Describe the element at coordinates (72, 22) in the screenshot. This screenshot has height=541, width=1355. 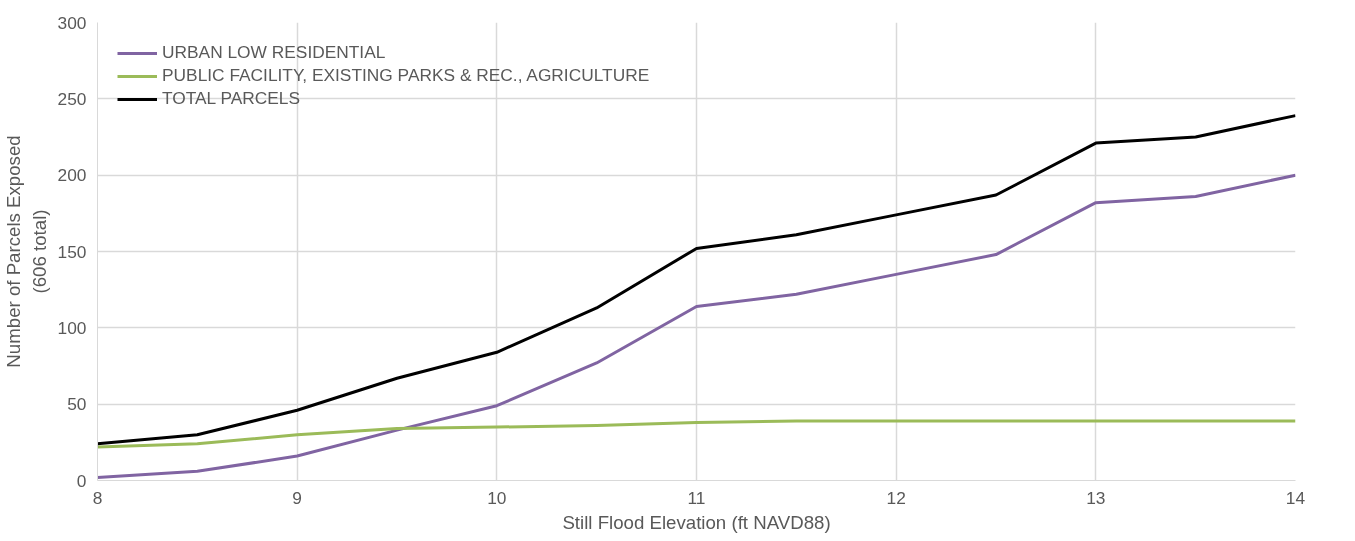
I see `y-tick-label: 300` at that location.